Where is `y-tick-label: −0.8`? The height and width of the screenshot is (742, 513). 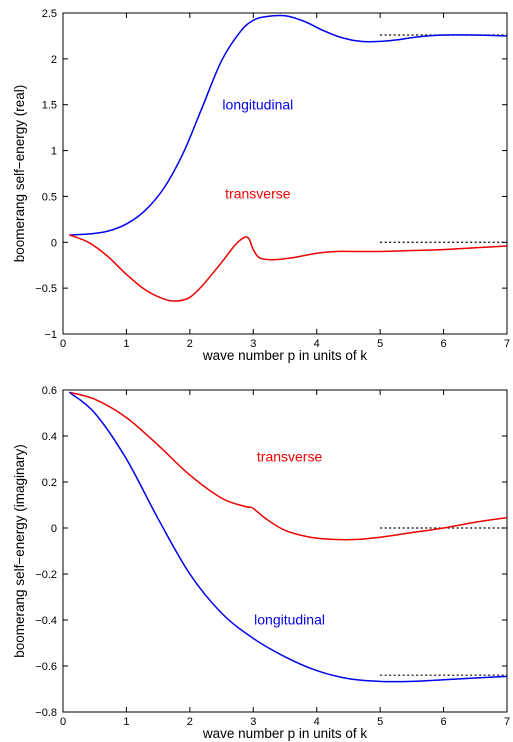
y-tick-label: −0.8 is located at coordinates (46, 713).